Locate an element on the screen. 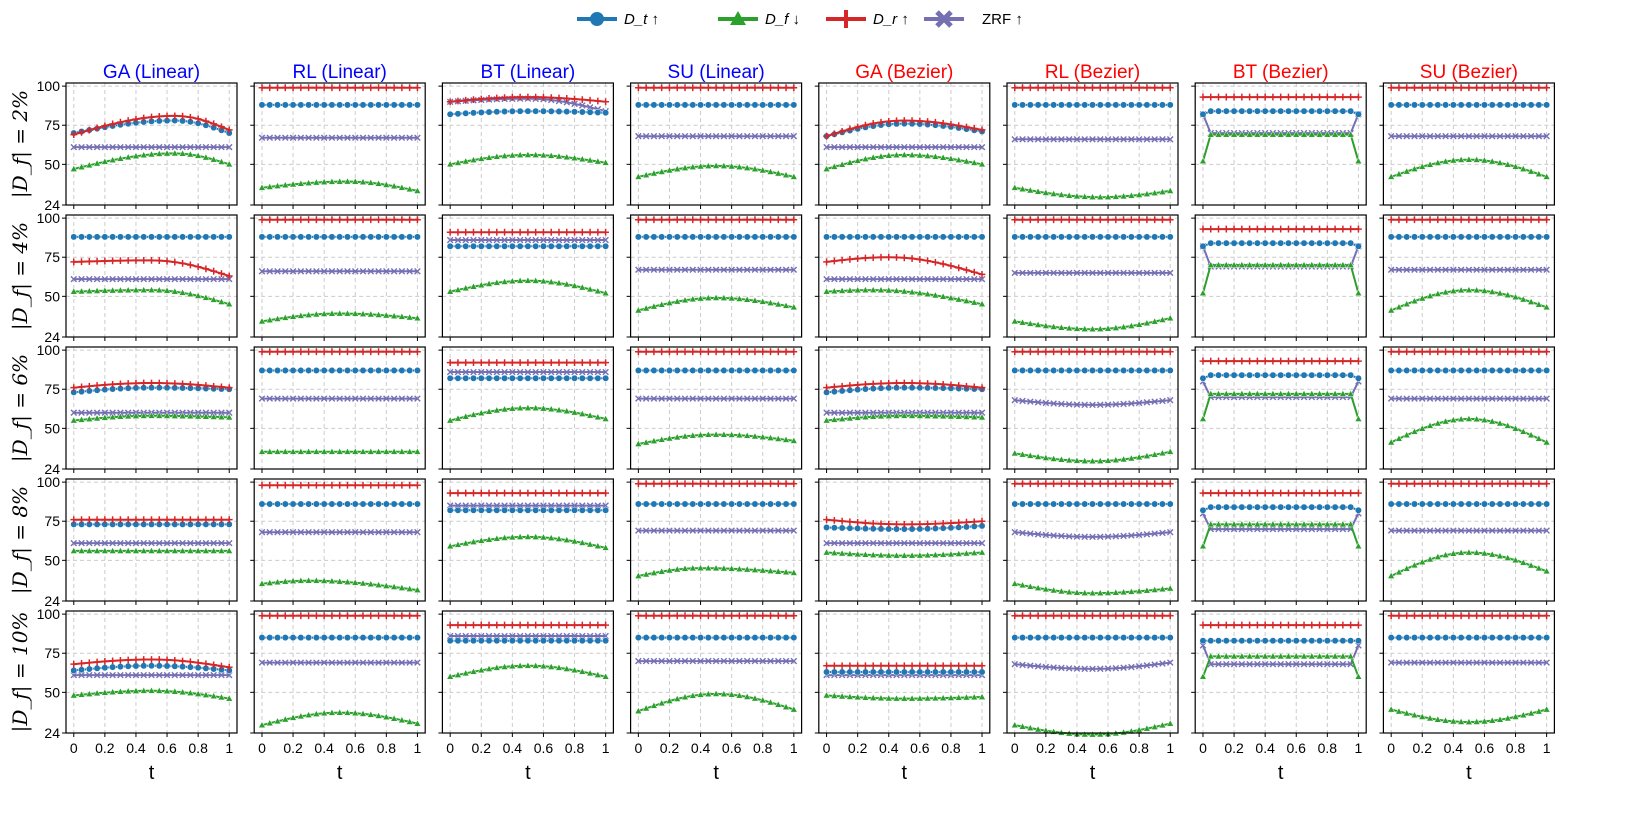 Image resolution: width=1644 pixels, height=824 pixels. series-dr is located at coordinates (904, 522).